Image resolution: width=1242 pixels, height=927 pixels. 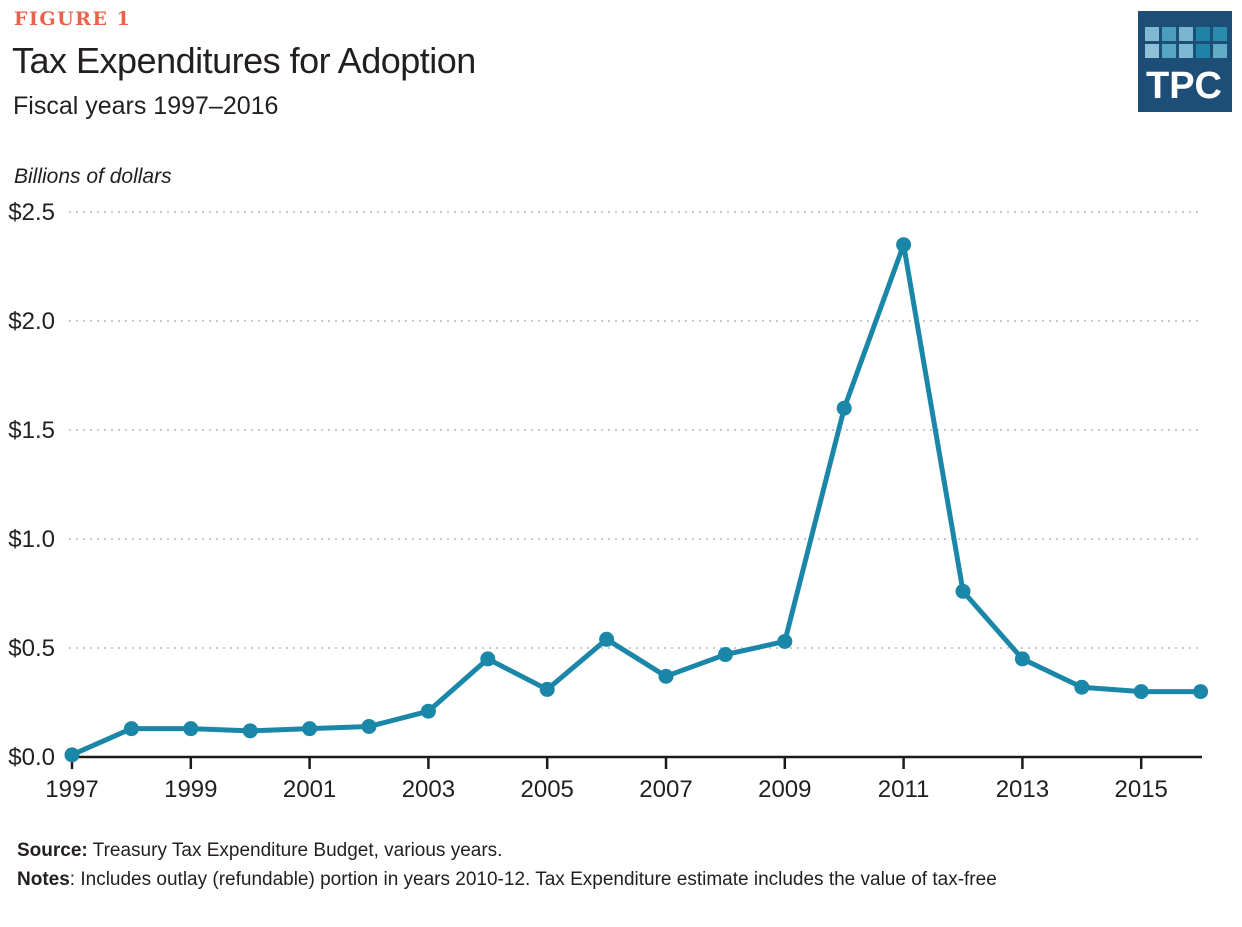 What do you see at coordinates (31, 212) in the screenshot?
I see `y-tick-label: $2.5` at bounding box center [31, 212].